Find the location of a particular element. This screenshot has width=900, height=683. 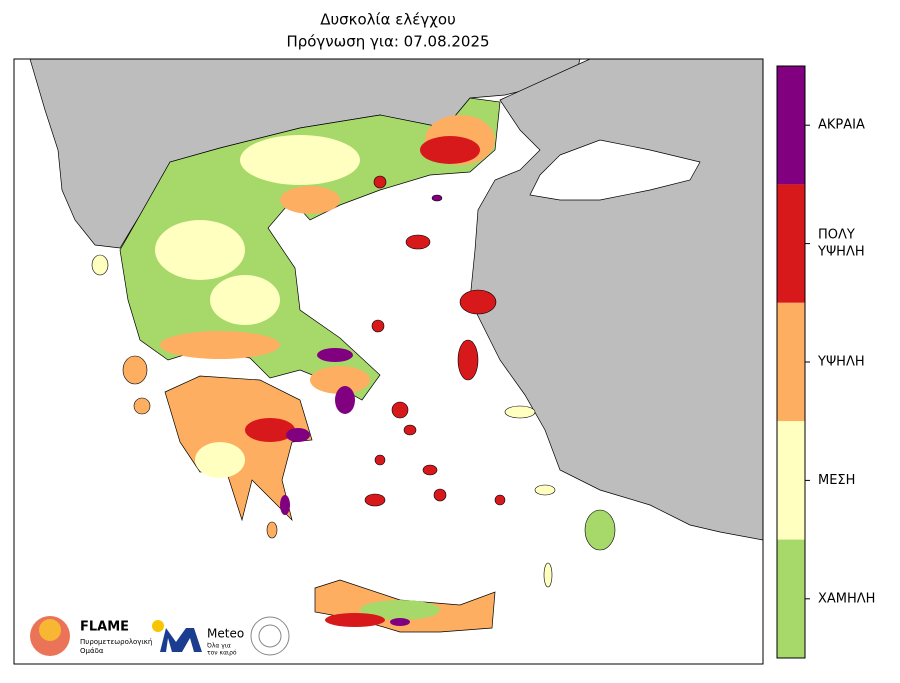

logo-text: Πυρομετεωρολογική is located at coordinates (116, 642).